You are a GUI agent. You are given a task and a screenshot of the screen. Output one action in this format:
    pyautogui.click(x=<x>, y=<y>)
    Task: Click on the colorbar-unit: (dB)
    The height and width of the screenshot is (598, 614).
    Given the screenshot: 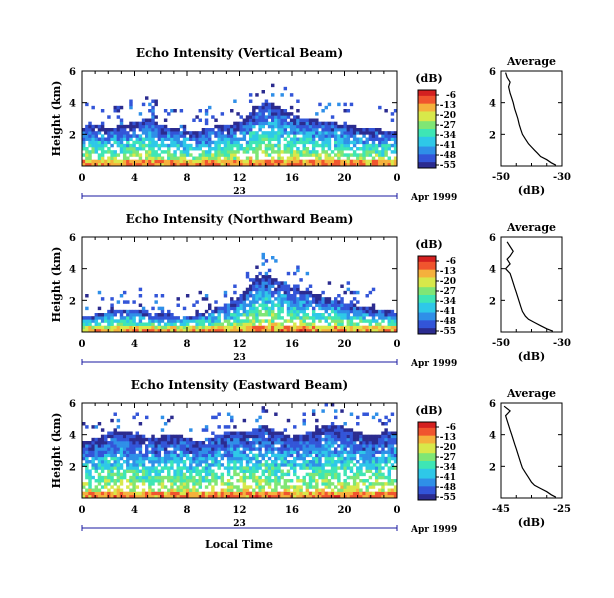 What is the action you would take?
    pyautogui.click(x=428, y=78)
    